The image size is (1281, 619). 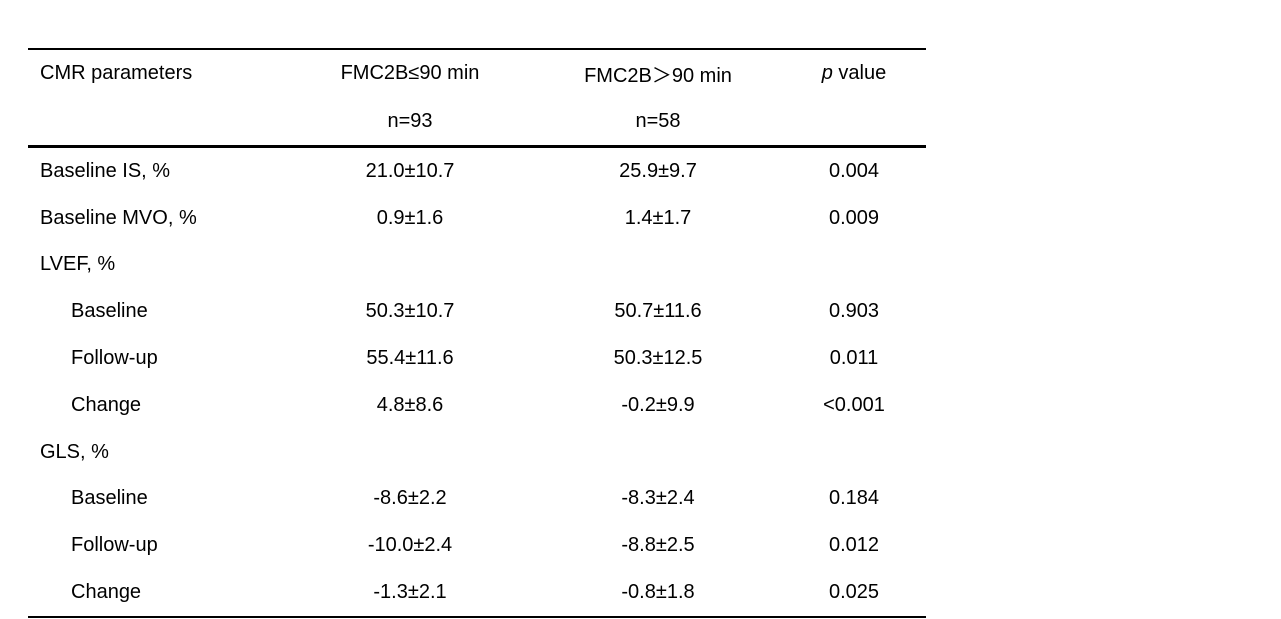 I want to click on p-value-cell: <0.001, so click(x=854, y=404).